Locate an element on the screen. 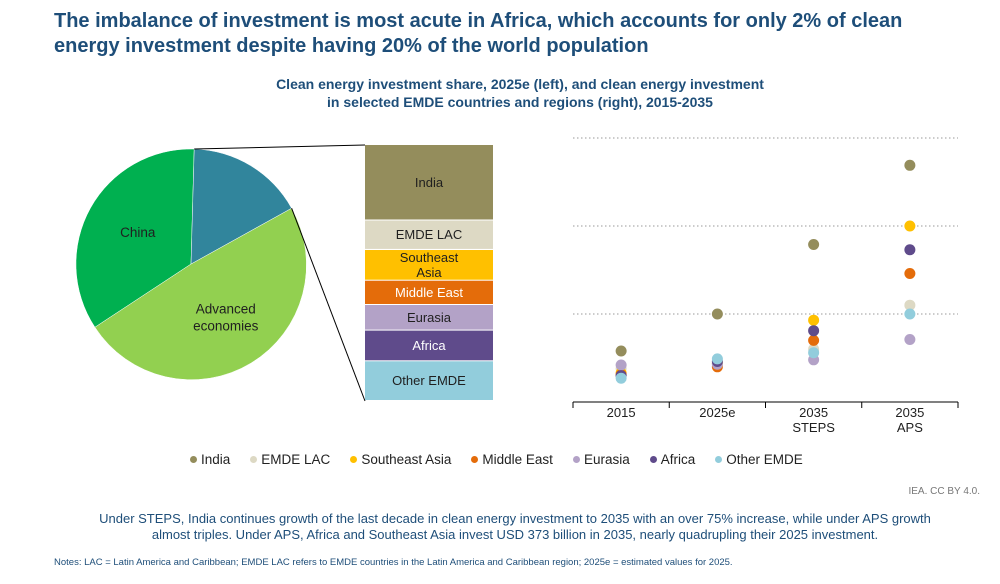  point-southeast-asia-2035-aps is located at coordinates (910, 226).